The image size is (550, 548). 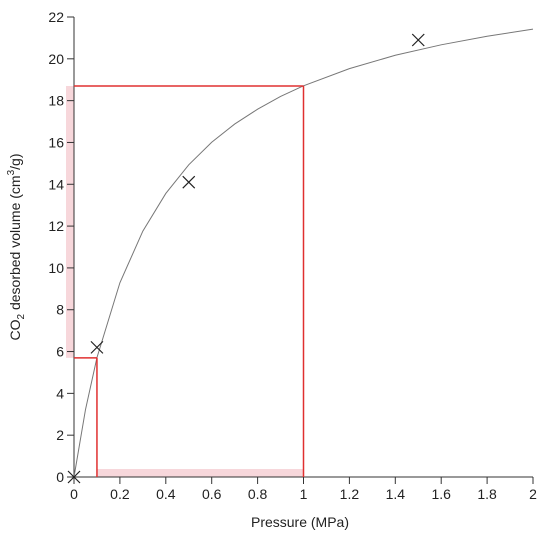 I want to click on y-tick-label: 18, so click(x=56, y=101).